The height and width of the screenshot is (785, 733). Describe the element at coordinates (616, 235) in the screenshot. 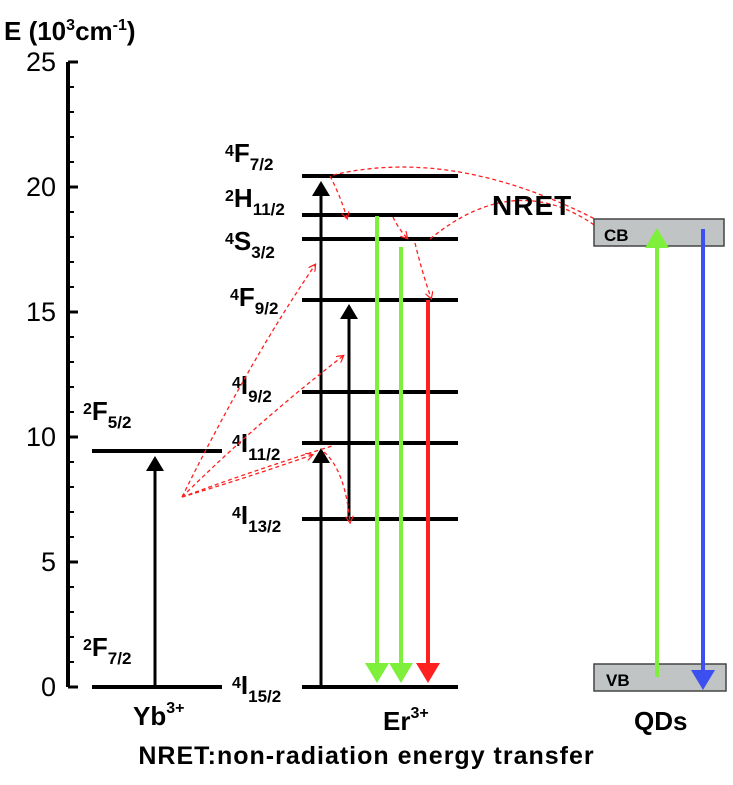

I see `cb-label: CB` at that location.